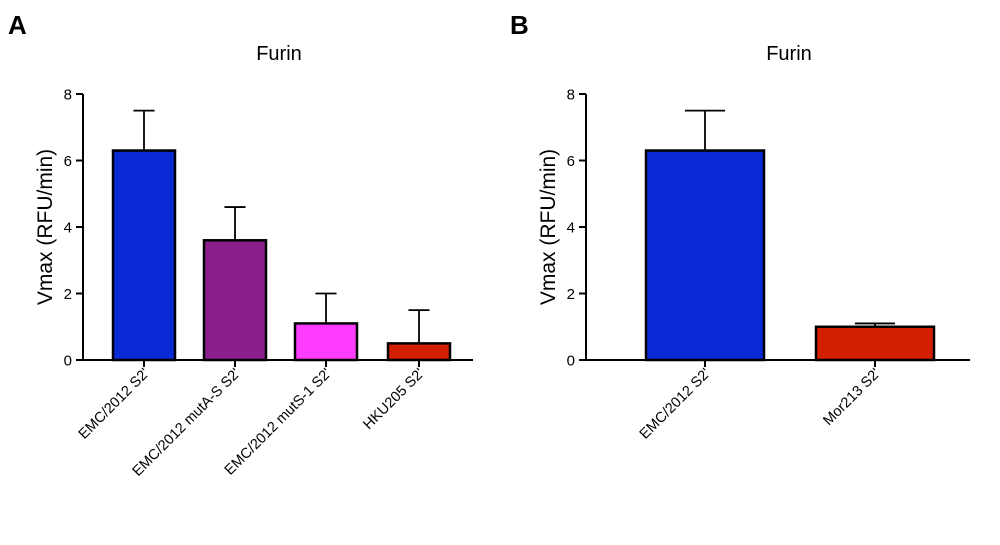 This screenshot has width=1000, height=545. I want to click on x-tick-label-a: HKU205 S2', so click(394, 399).